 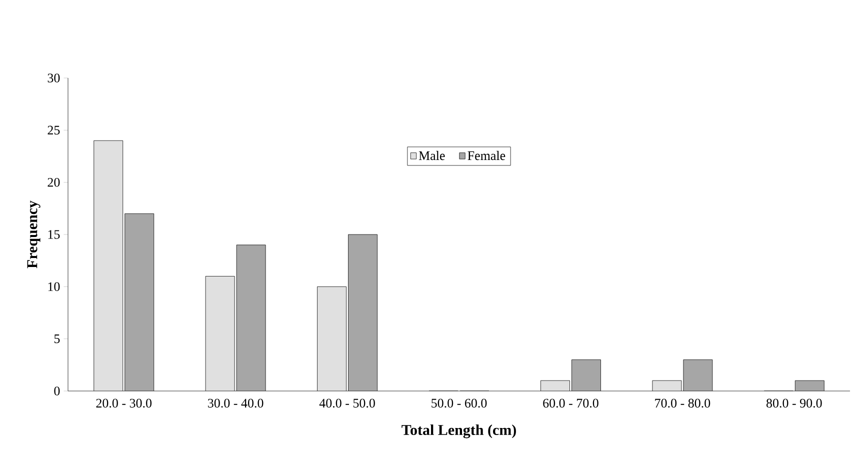 What do you see at coordinates (459, 403) in the screenshot?
I see `x-tick-label: 50.0 - 60.0` at bounding box center [459, 403].